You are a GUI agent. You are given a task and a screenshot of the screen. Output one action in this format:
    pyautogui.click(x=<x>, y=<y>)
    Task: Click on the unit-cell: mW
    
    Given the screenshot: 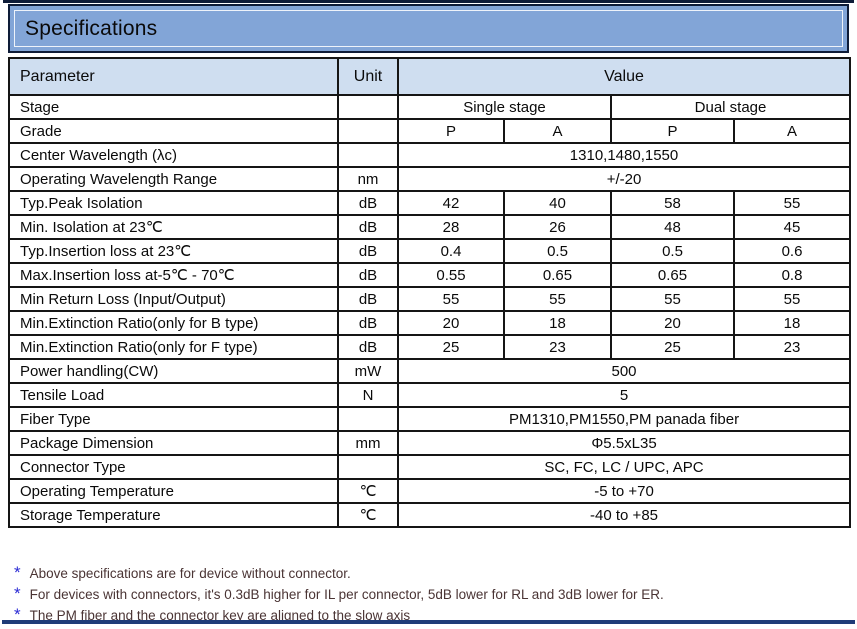 What is the action you would take?
    pyautogui.click(x=368, y=371)
    